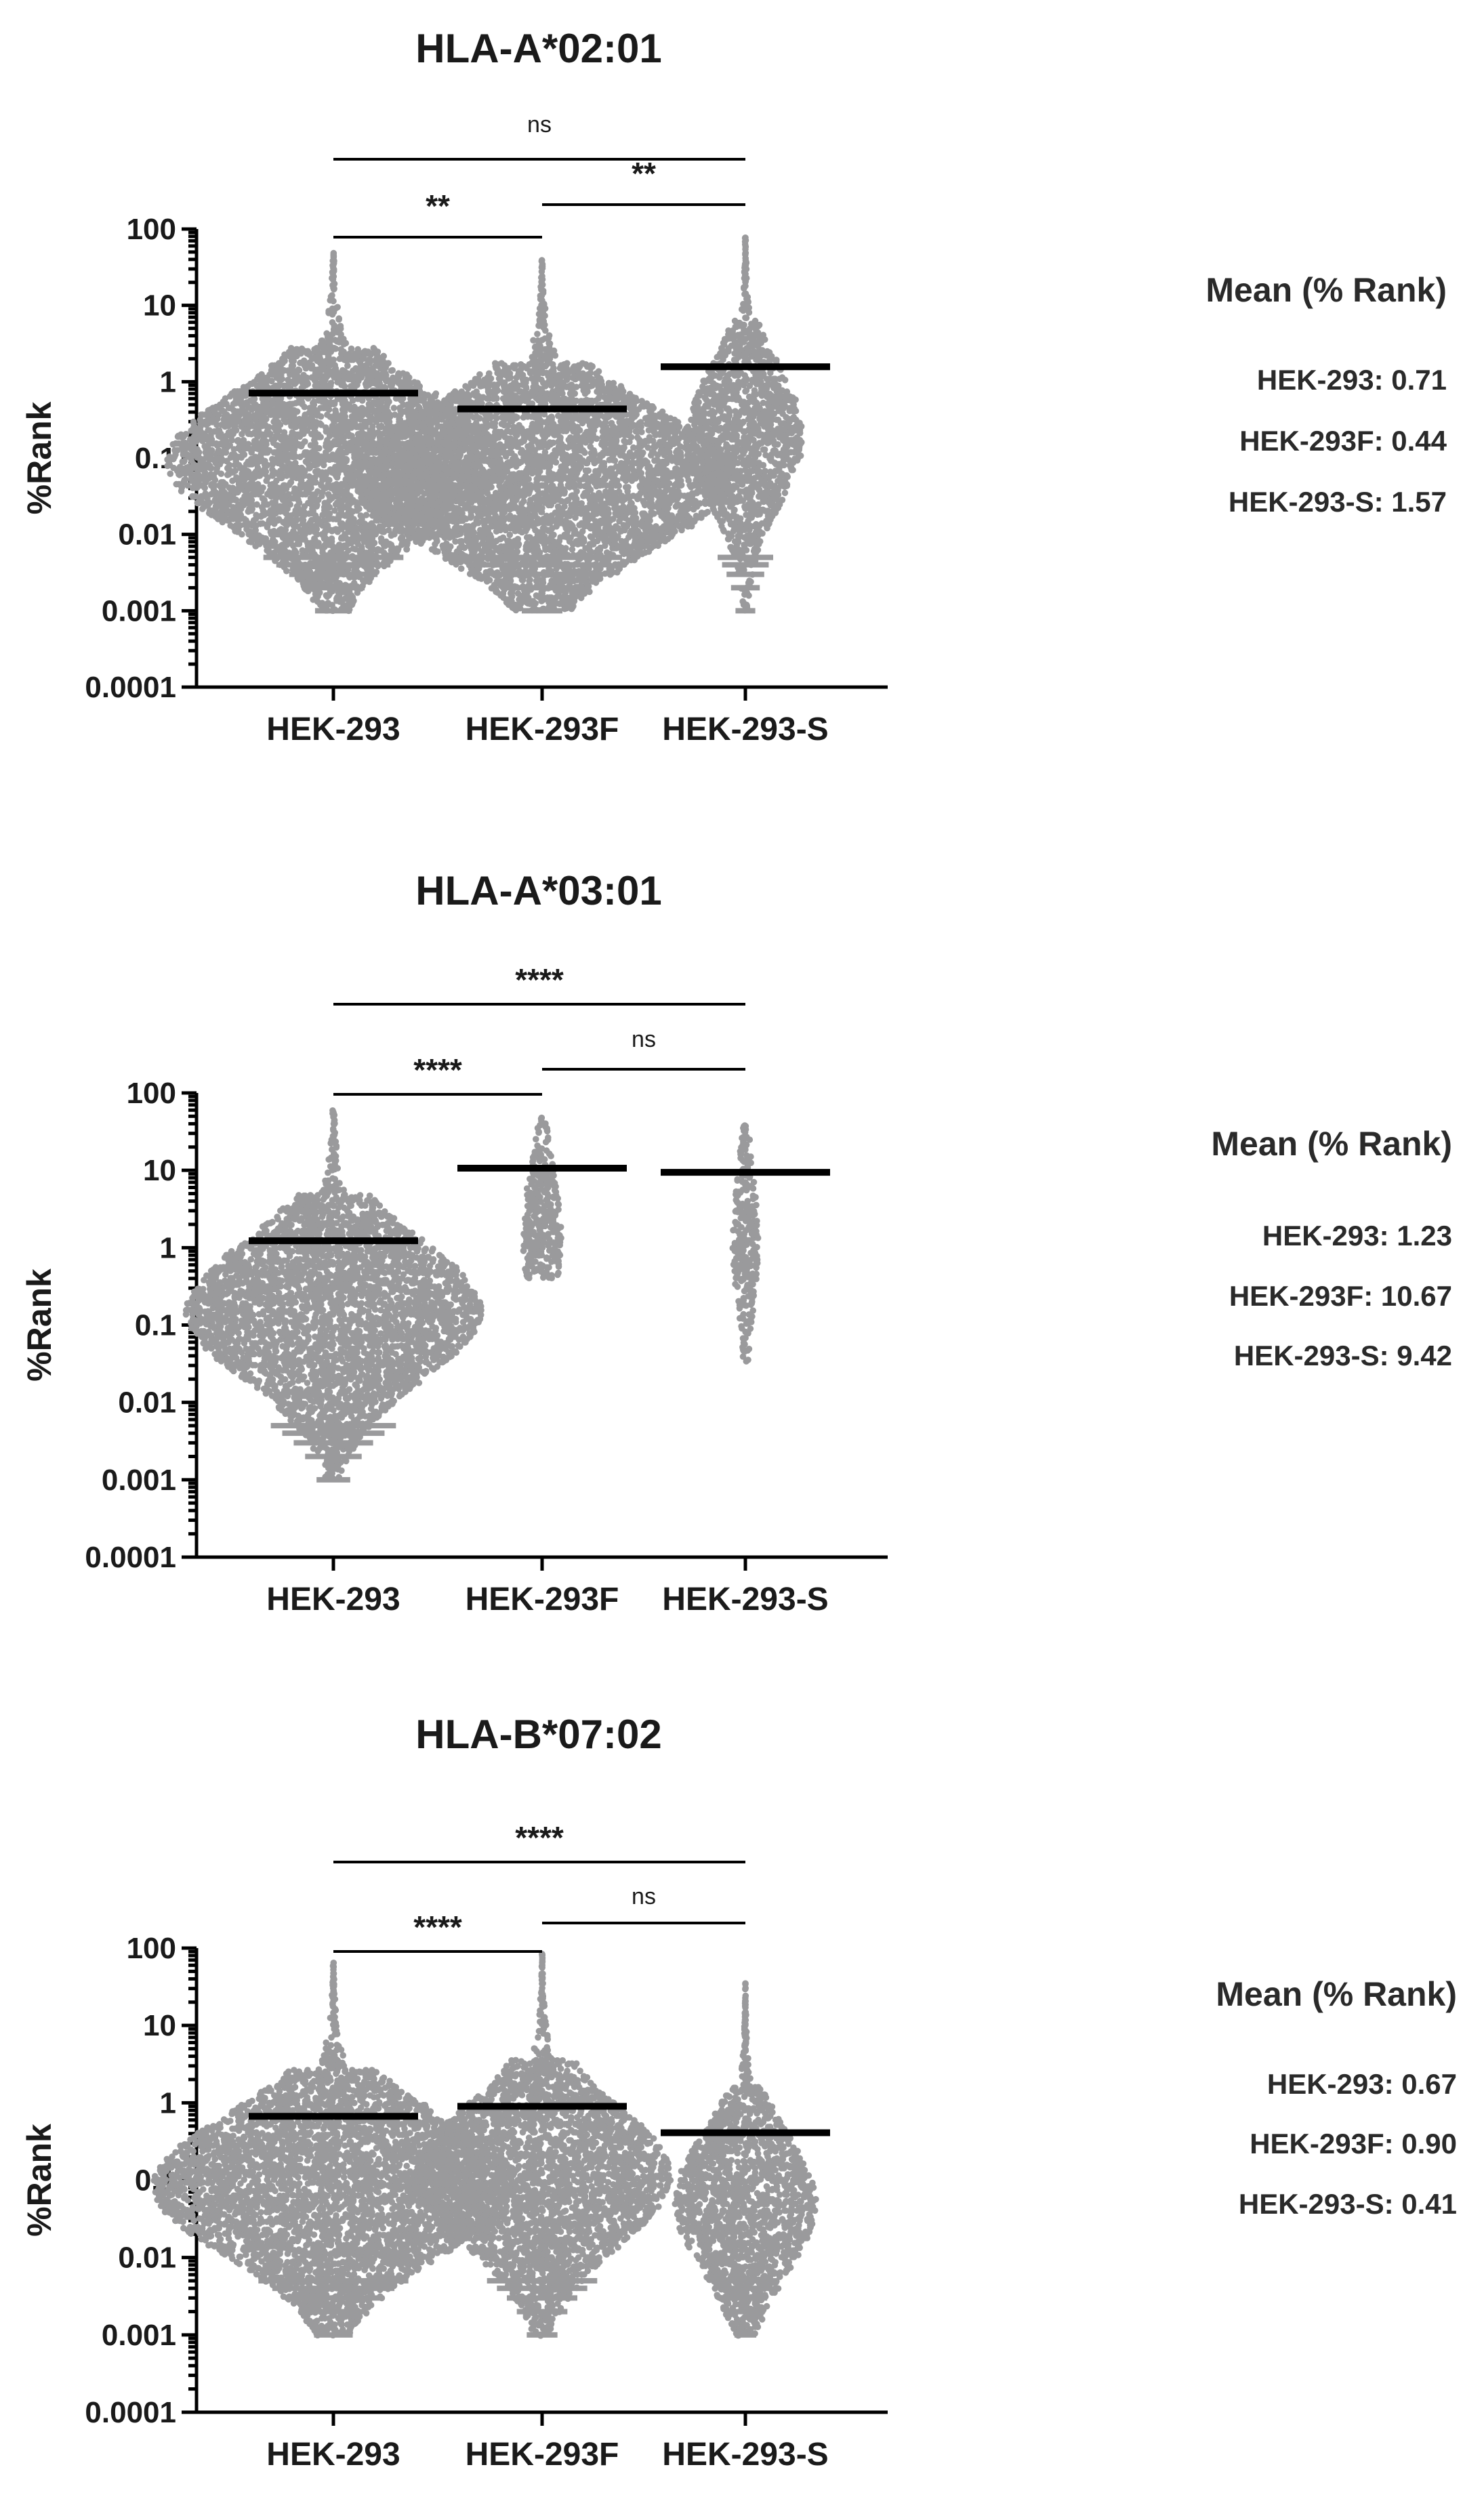 The width and height of the screenshot is (1484, 2501). I want to click on y-tick-label: 1, so click(168, 381).